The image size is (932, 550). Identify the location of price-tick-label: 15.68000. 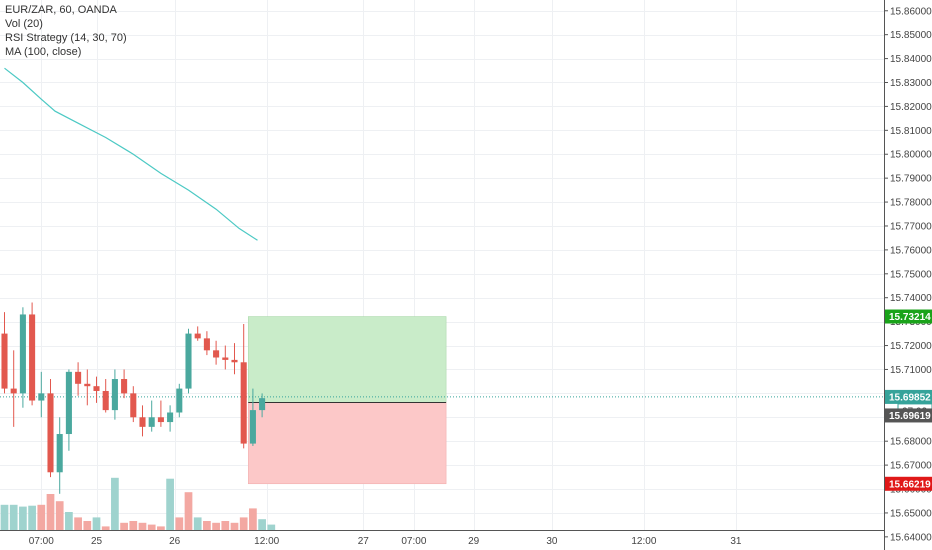
(911, 442).